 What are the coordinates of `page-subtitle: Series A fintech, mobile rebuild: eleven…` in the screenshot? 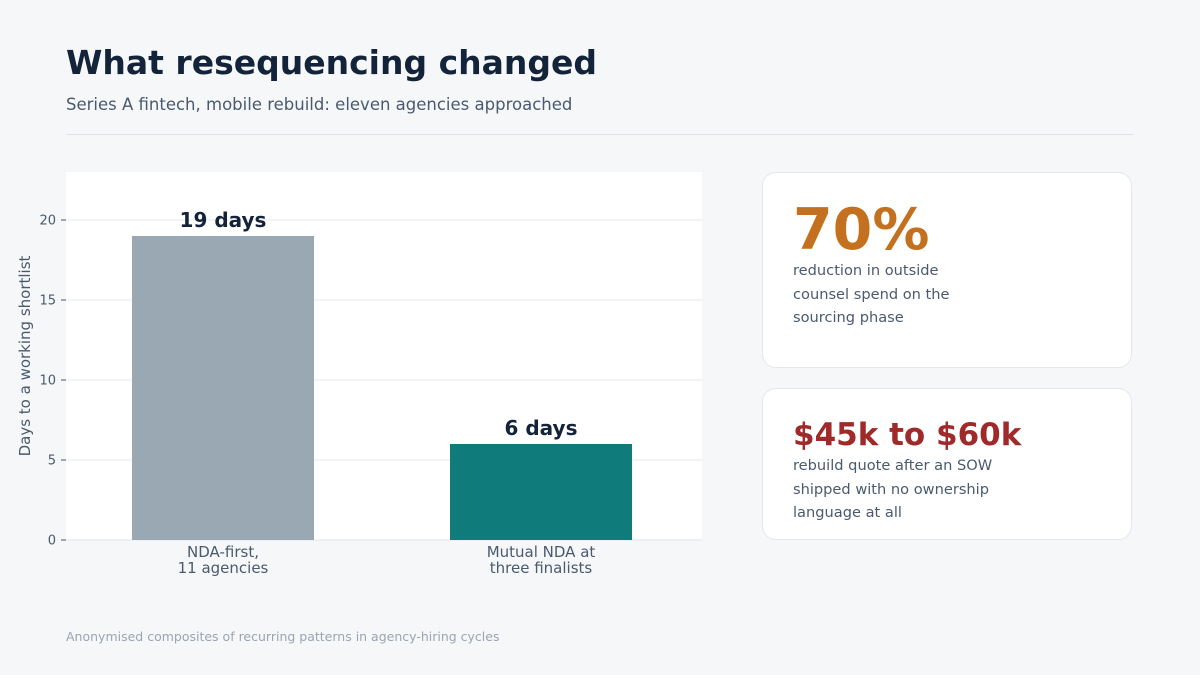 It's located at (319, 104).